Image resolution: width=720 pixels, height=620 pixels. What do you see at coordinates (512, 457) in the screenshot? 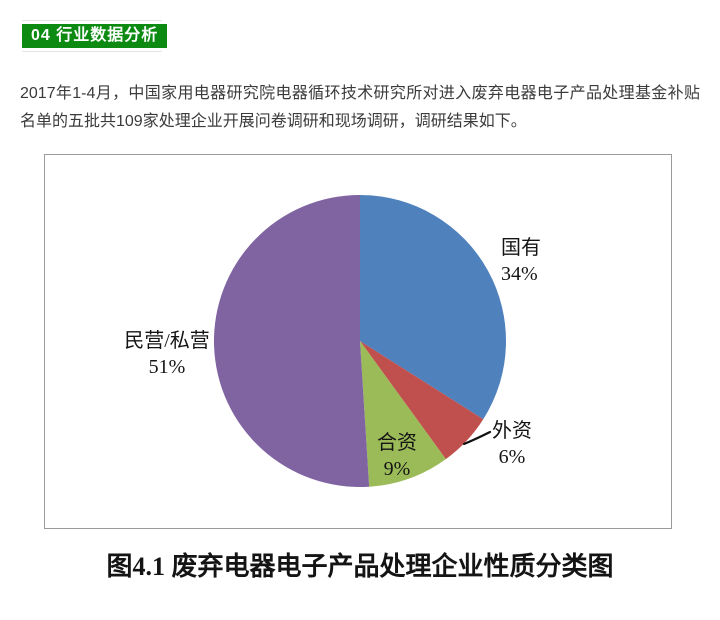
I see `pie-label-value: 6%` at bounding box center [512, 457].